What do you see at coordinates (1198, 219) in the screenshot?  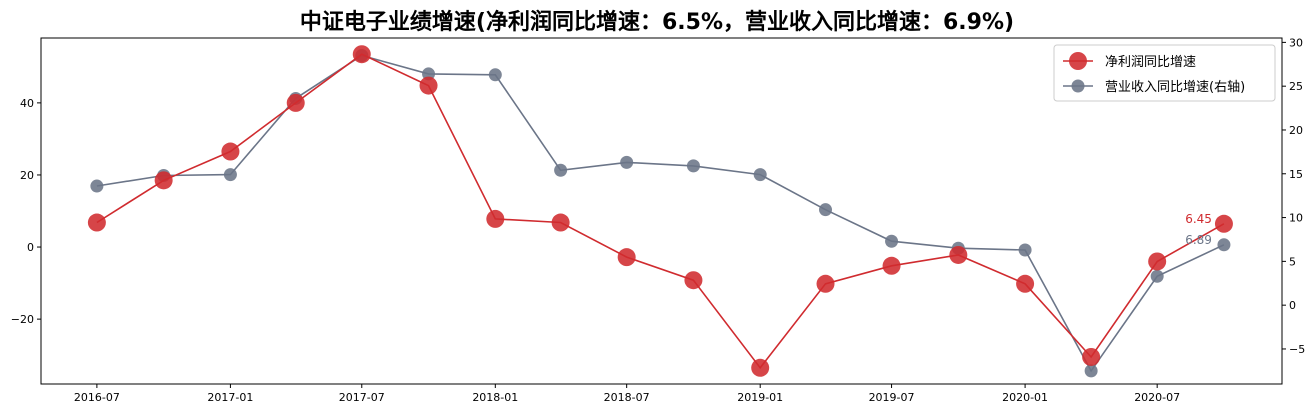 I see `profit-end-label: 6.45` at bounding box center [1198, 219].